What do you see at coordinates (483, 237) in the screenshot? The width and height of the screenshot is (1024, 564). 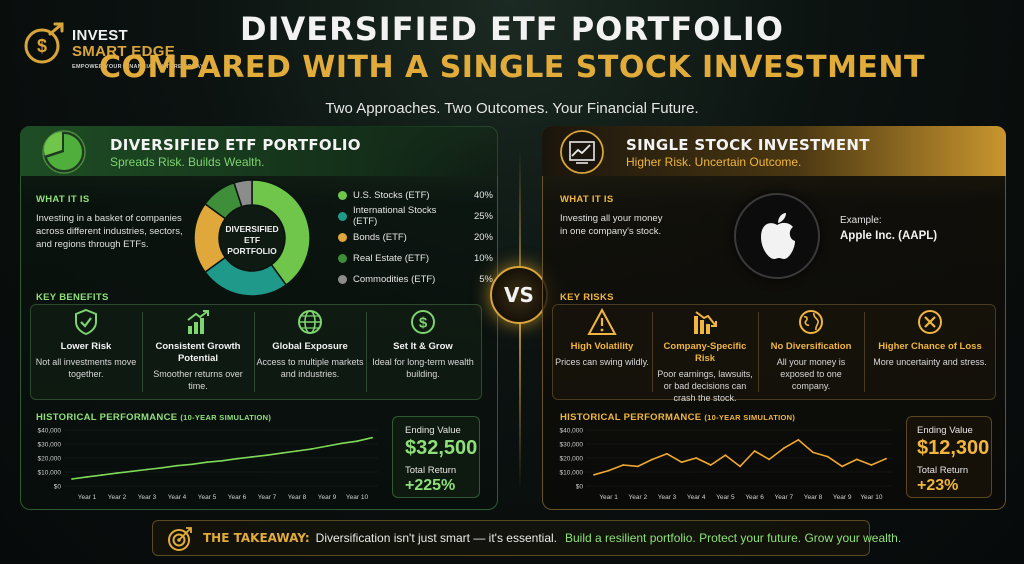 I see `legend-value: 20%` at bounding box center [483, 237].